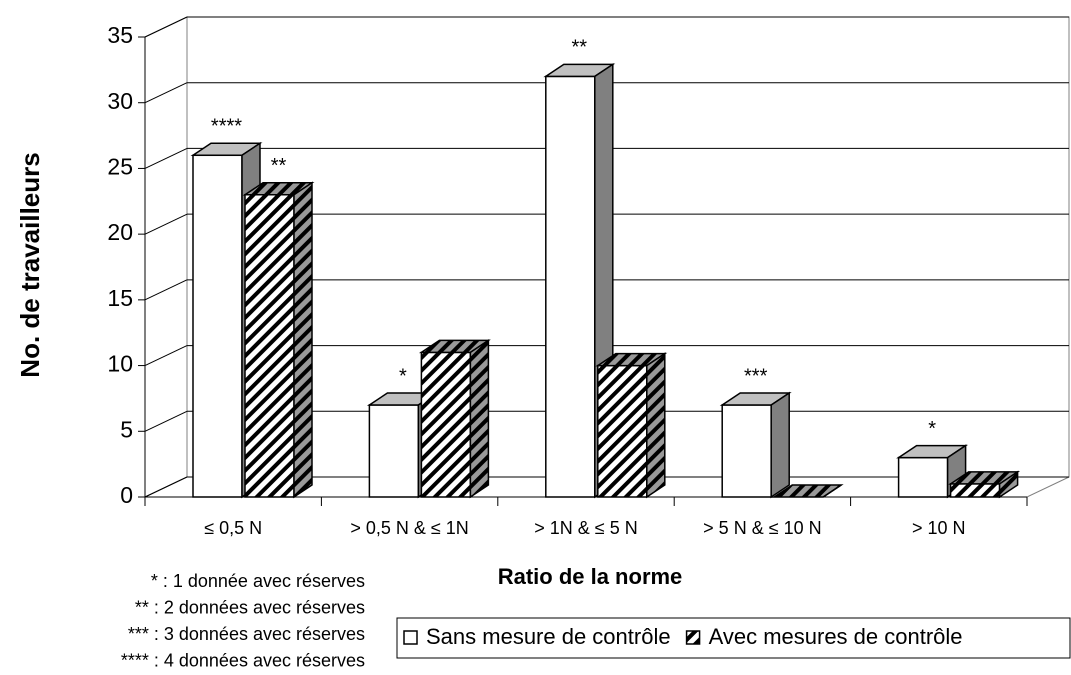 This screenshot has height=675, width=1071. Describe the element at coordinates (756, 376) in the screenshot. I see `annotation: ***` at that location.